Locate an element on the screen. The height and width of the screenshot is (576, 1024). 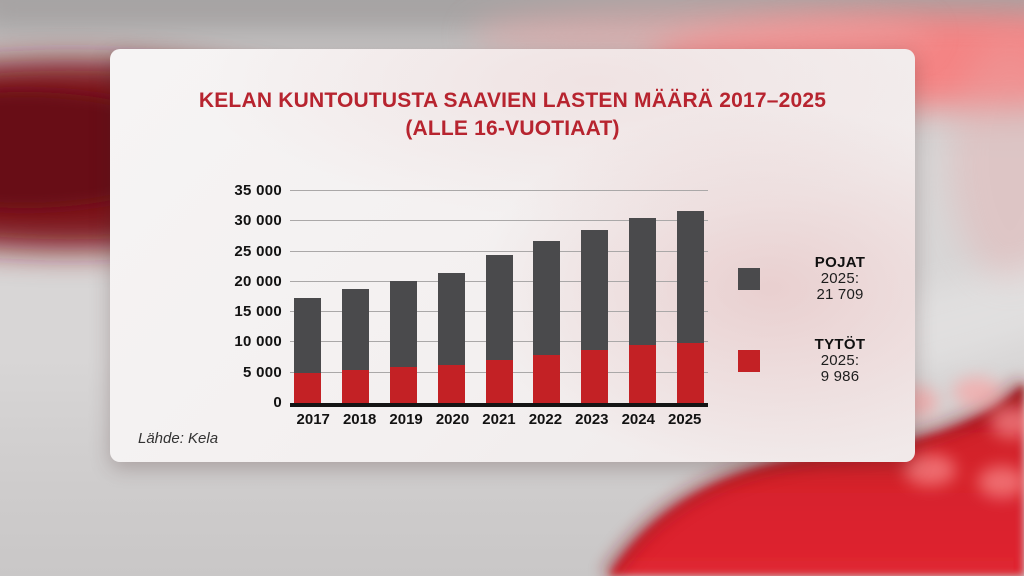
bar-2023-pojat-segment is located at coordinates (595, 290).